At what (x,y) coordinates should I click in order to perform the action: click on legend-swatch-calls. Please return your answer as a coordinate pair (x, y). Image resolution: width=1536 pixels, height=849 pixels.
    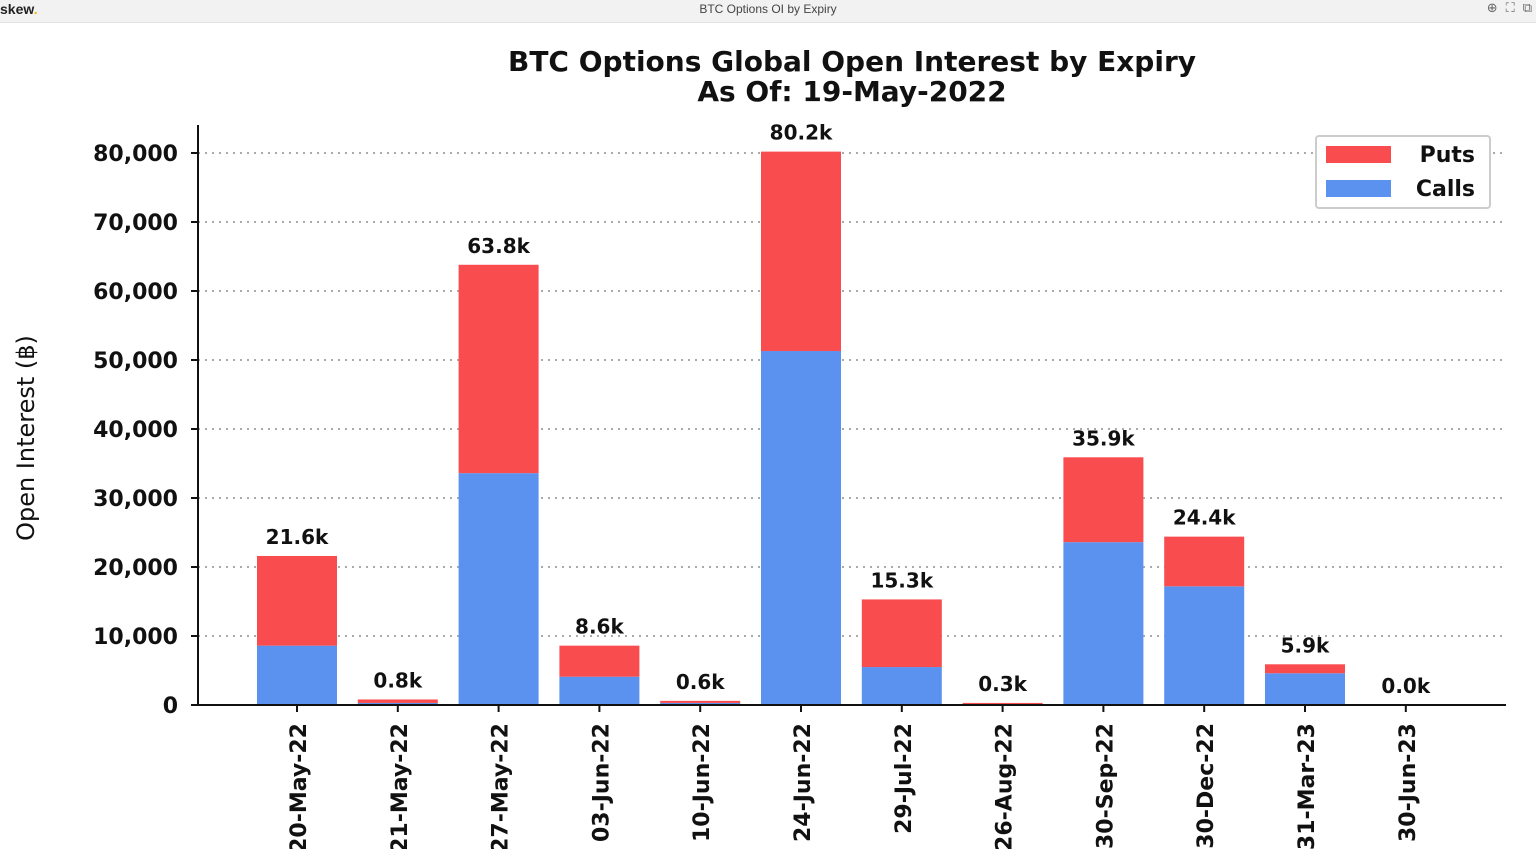
    Looking at the image, I should click on (1358, 188).